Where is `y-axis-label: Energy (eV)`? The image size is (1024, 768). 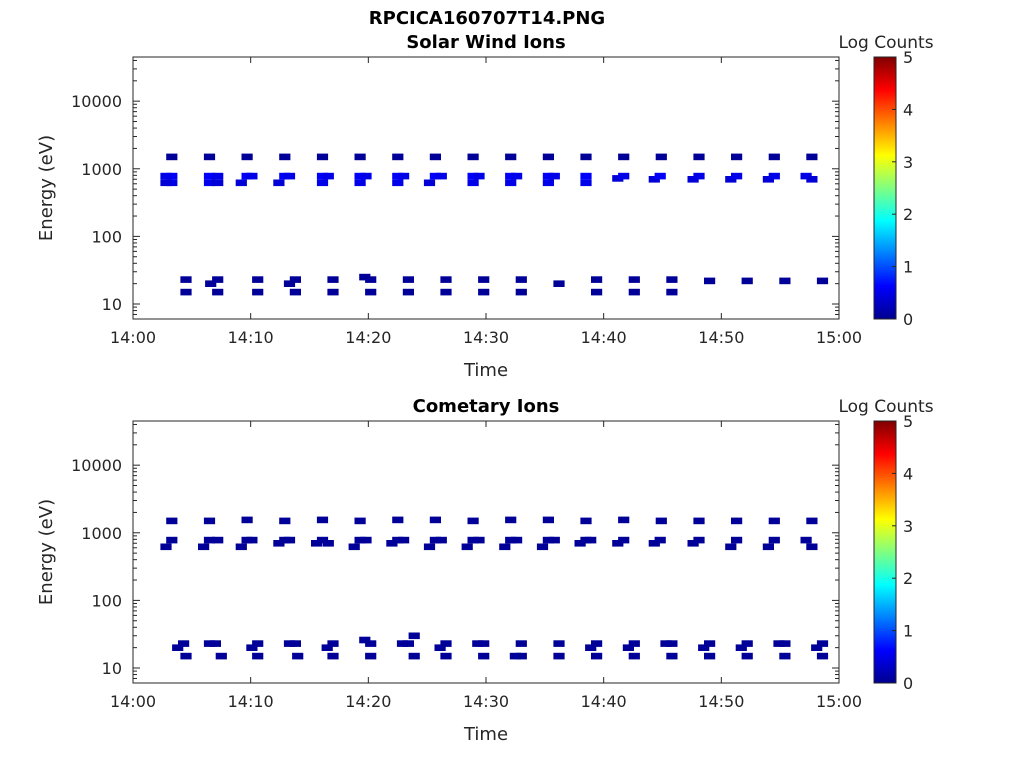
y-axis-label: Energy (eV) is located at coordinates (46, 188).